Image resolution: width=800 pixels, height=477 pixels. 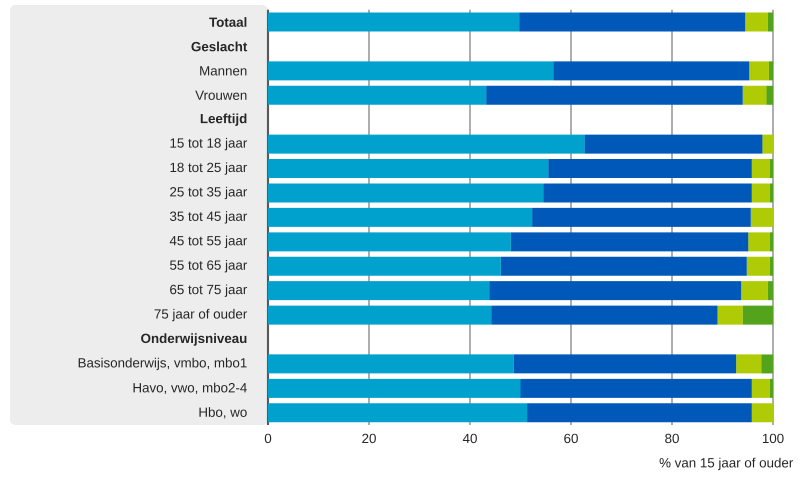 What do you see at coordinates (773, 439) in the screenshot?
I see `x-tick-label: 100` at bounding box center [773, 439].